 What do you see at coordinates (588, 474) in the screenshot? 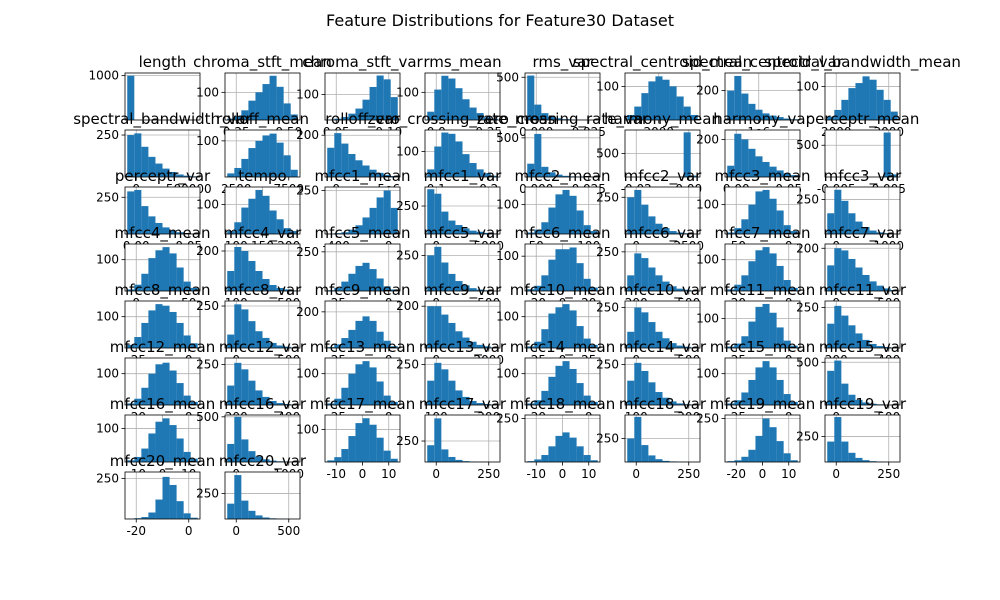
I see `x-tick-label: 10` at bounding box center [588, 474].